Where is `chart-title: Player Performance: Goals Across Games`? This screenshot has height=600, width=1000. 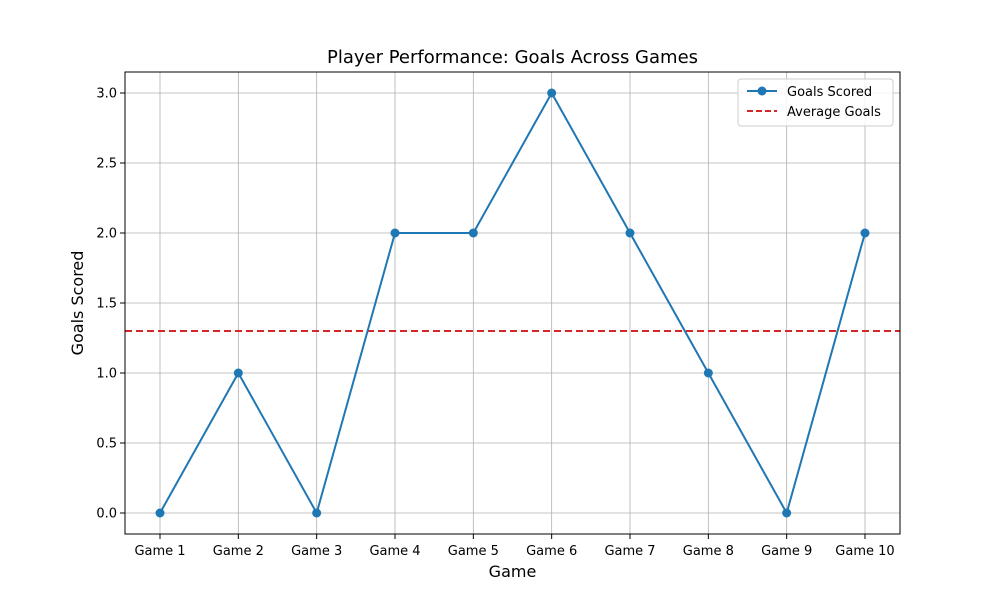 chart-title: Player Performance: Goals Across Games is located at coordinates (512, 57).